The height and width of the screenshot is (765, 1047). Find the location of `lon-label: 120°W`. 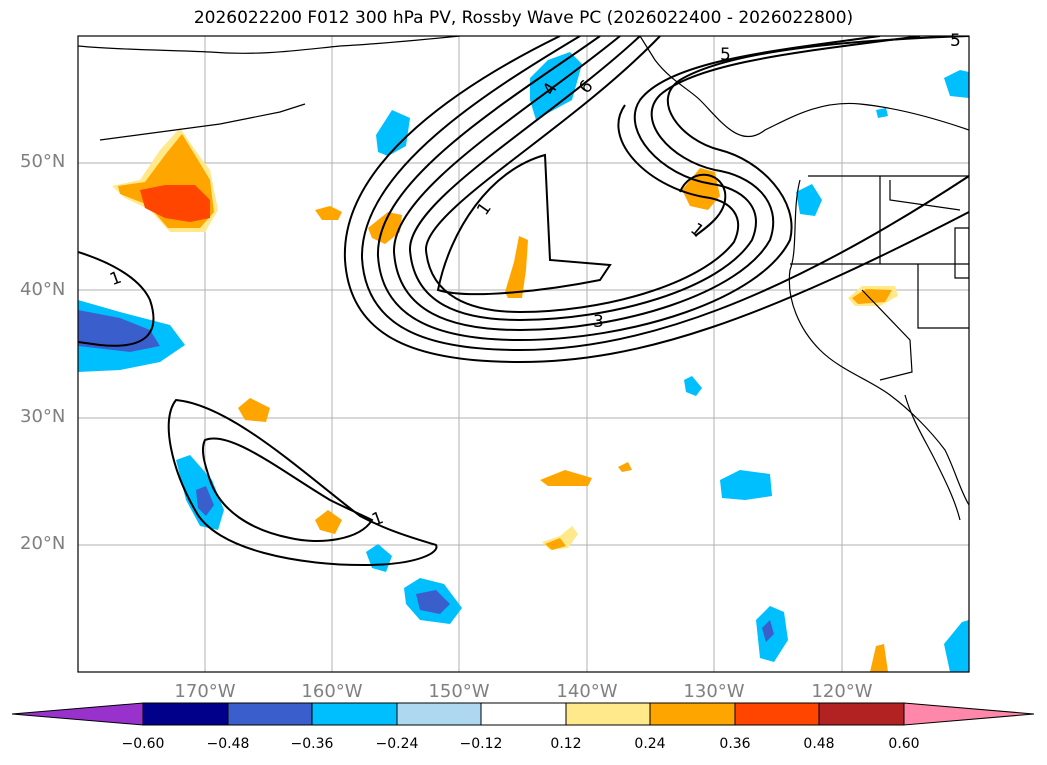

lon-label: 120°W is located at coordinates (842, 691).